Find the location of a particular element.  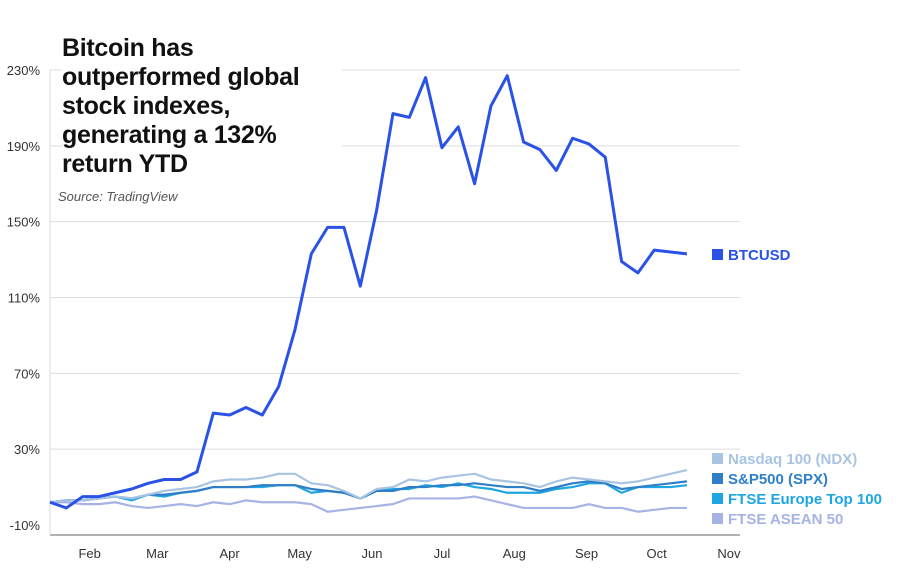

x-tick-label: May is located at coordinates (299, 553).